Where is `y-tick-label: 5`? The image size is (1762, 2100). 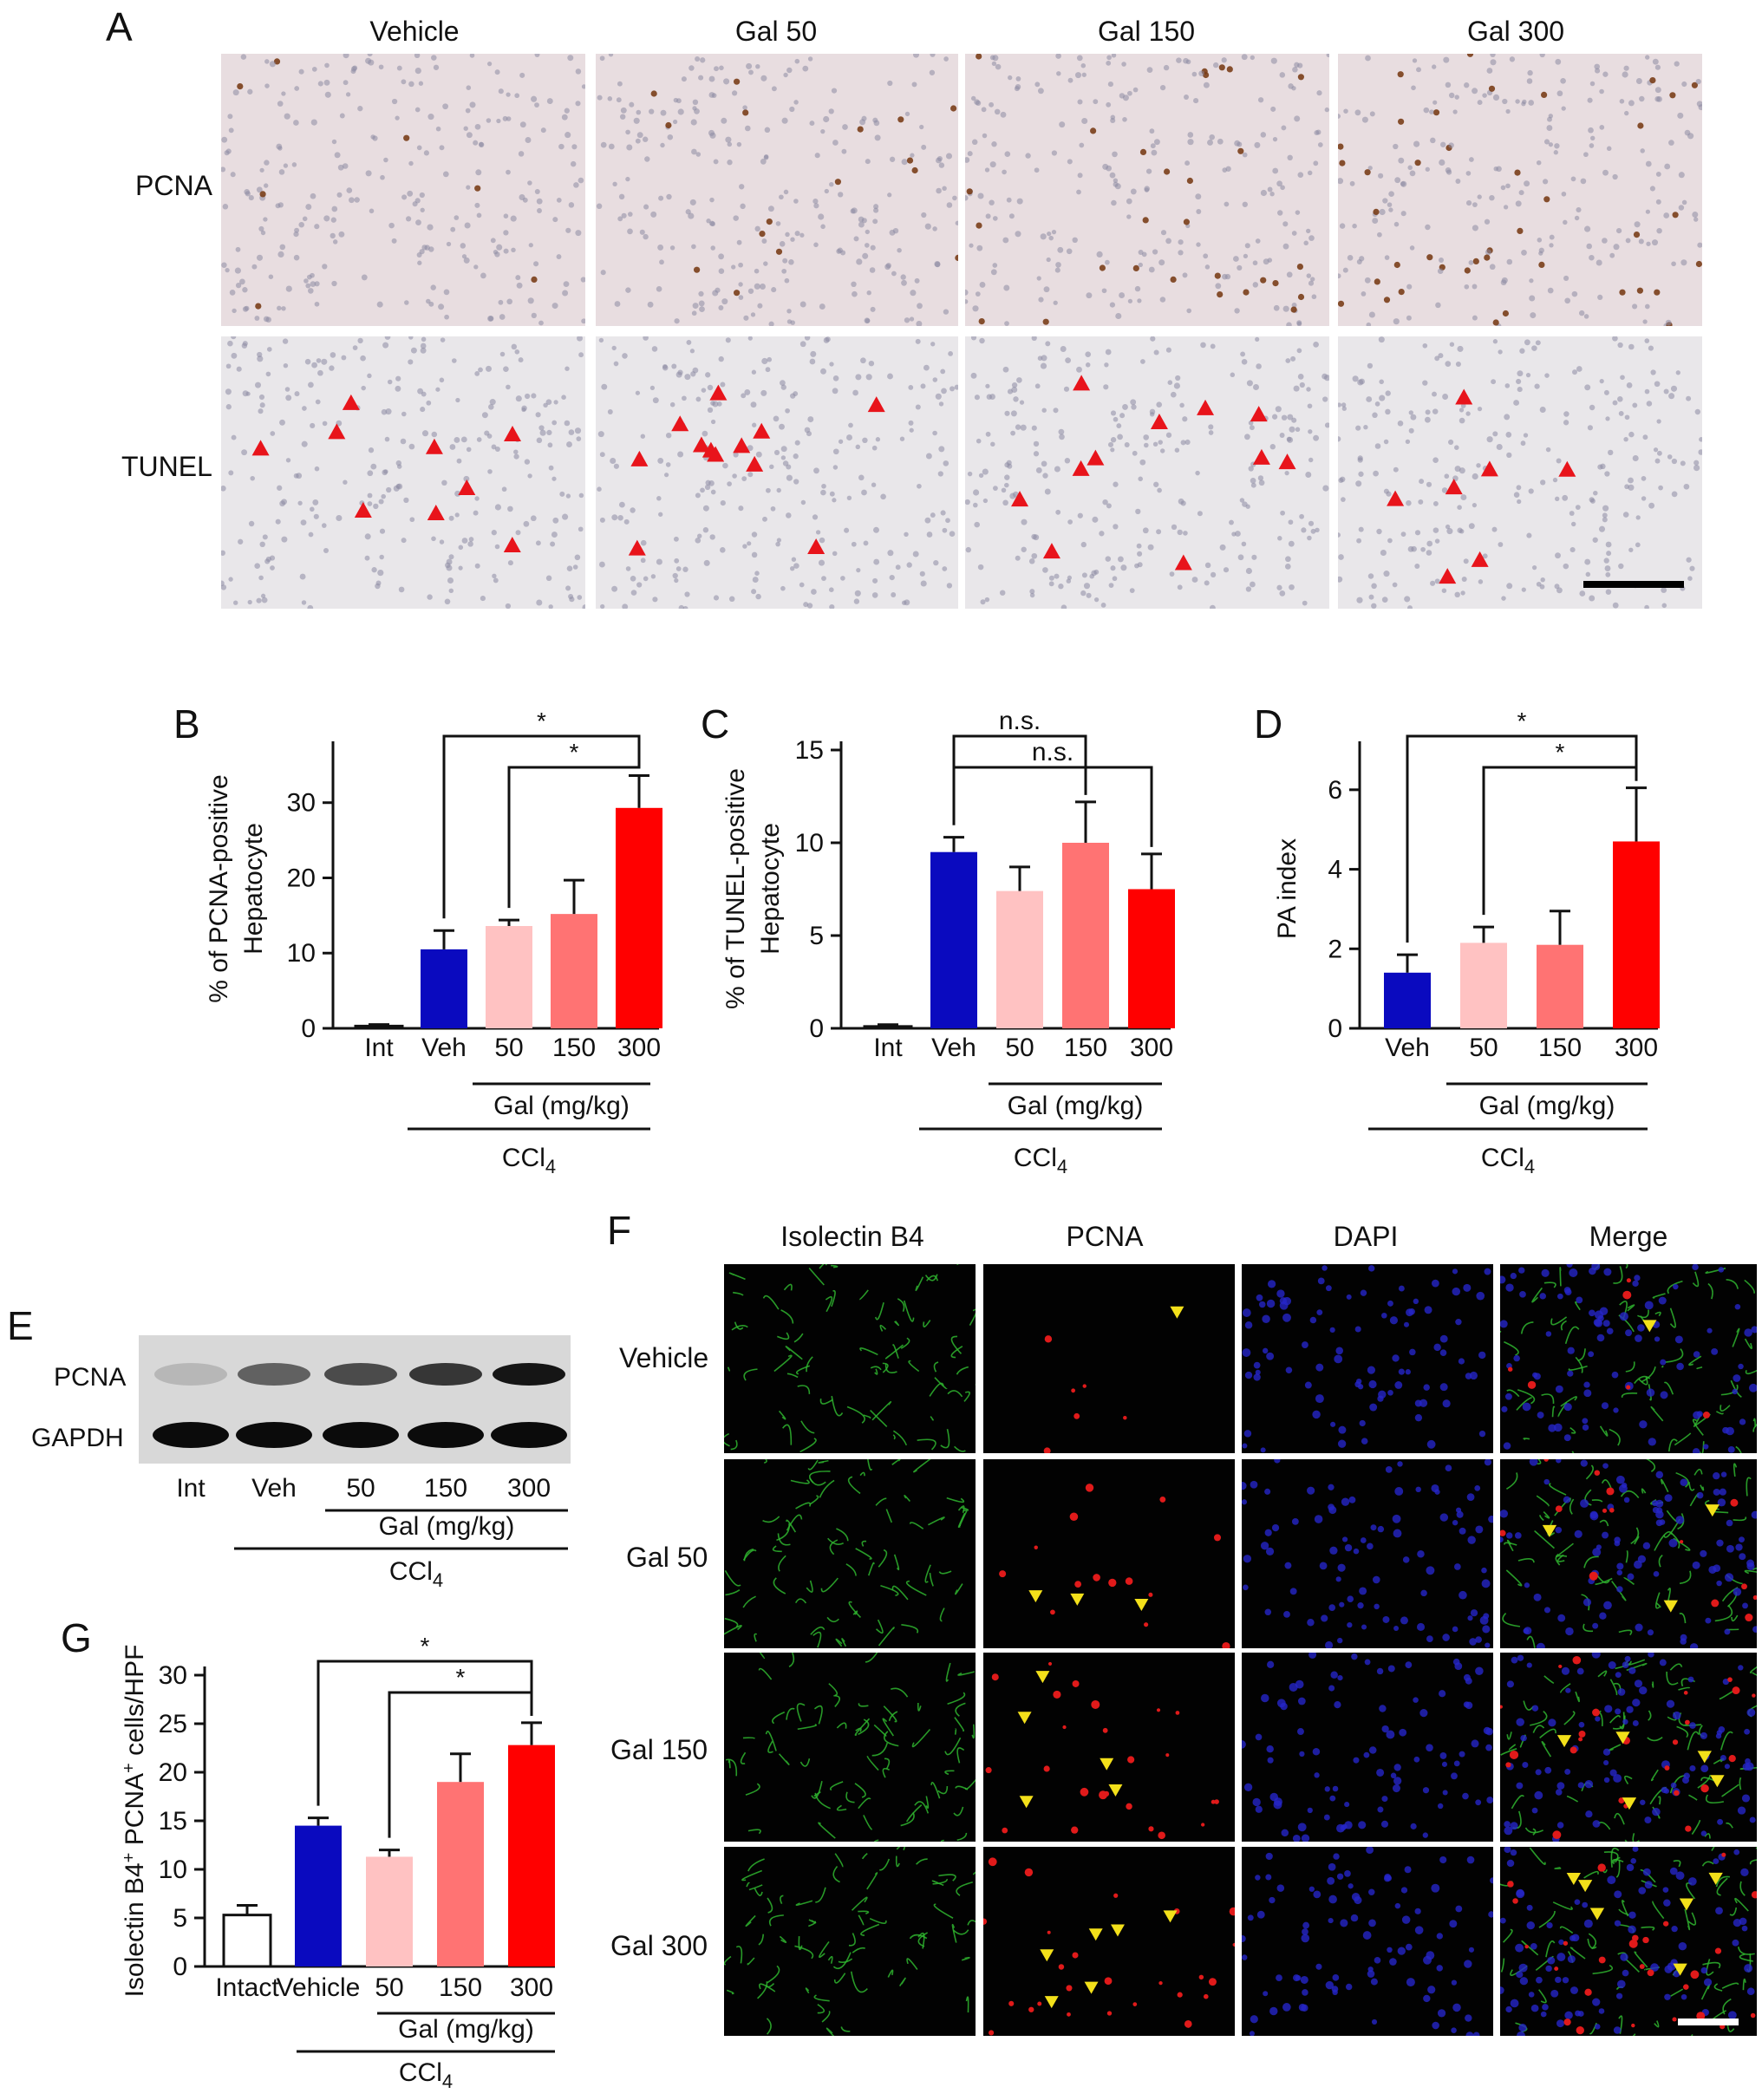
y-tick-label: 5 is located at coordinates (180, 1918).